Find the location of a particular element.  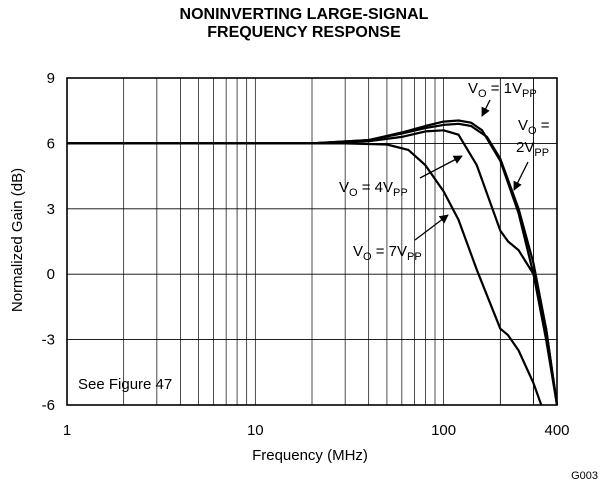

series-label-2vpp-line1: VO = is located at coordinates (534, 127).